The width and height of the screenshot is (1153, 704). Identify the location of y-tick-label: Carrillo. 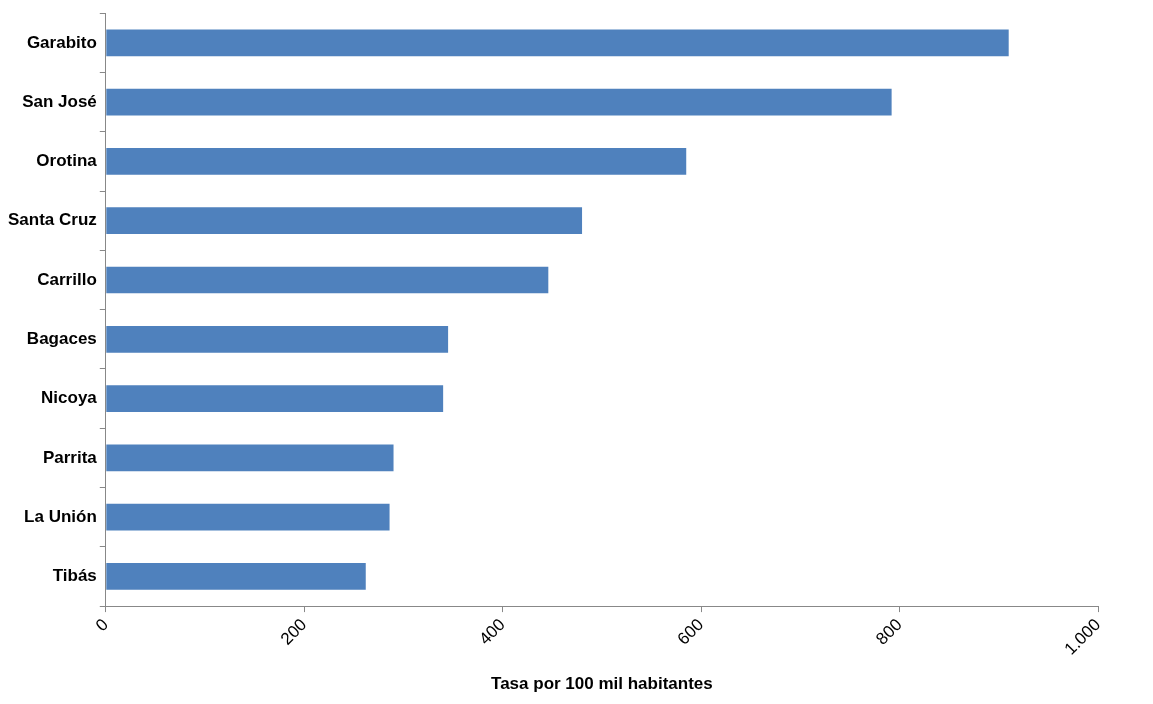
(67, 279).